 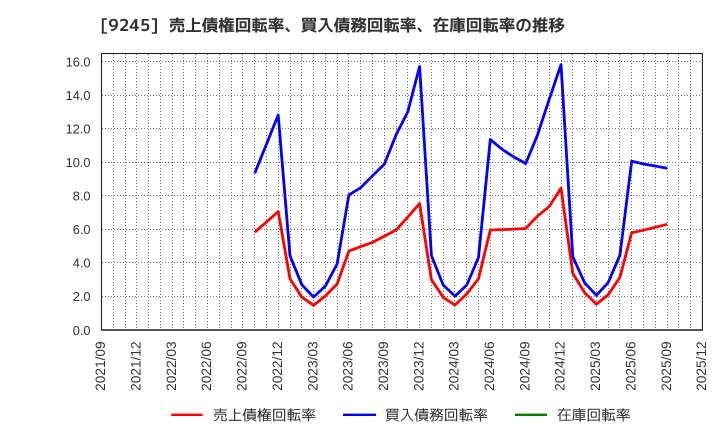 What do you see at coordinates (100, 365) in the screenshot?
I see `svg-text: 2021/09` at bounding box center [100, 365].